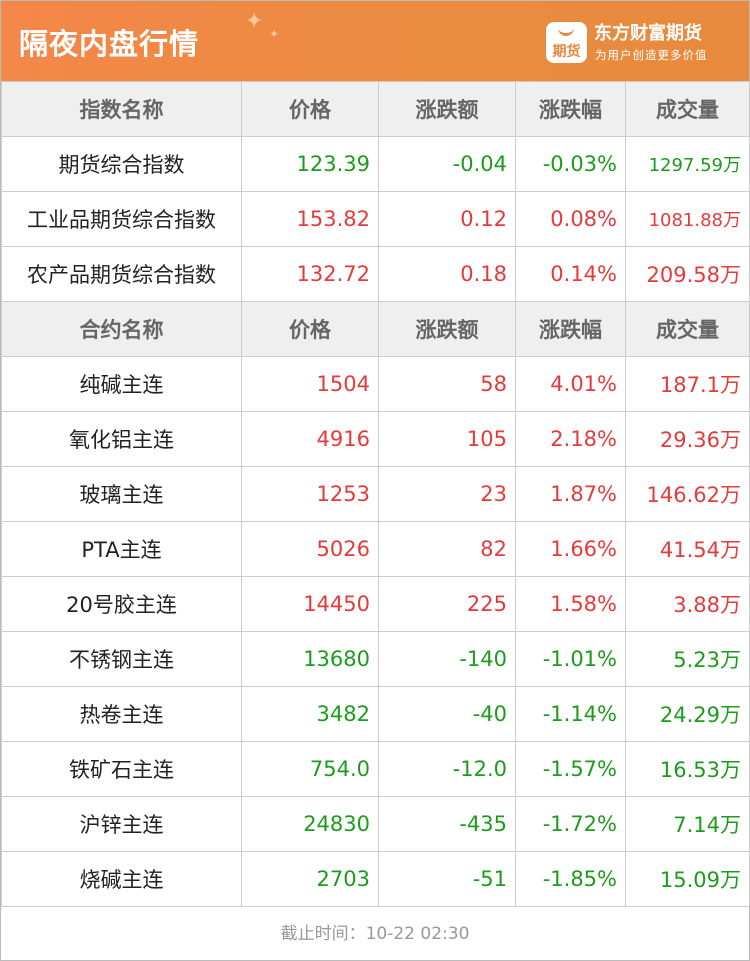  Describe the element at coordinates (687, 714) in the screenshot. I see `cell-volume: 24.29万` at that location.